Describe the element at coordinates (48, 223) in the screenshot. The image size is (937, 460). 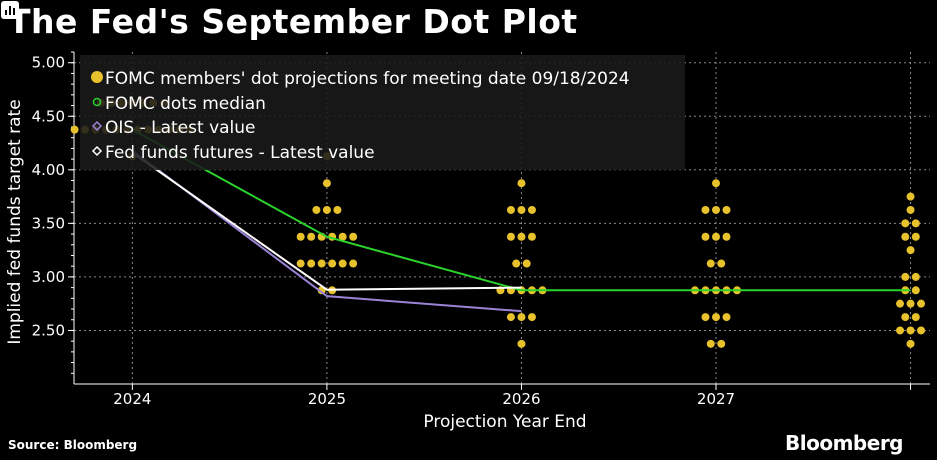
I see `y-tick-label: 3.50` at that location.